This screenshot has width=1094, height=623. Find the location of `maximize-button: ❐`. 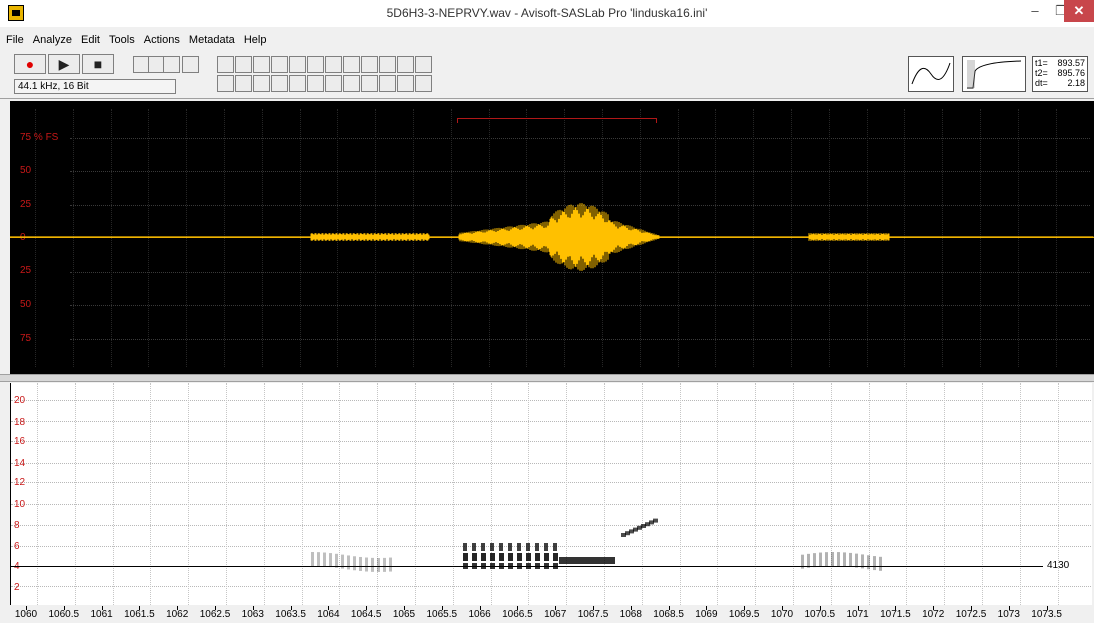

maximize-button: ❐ is located at coordinates (1061, 10).